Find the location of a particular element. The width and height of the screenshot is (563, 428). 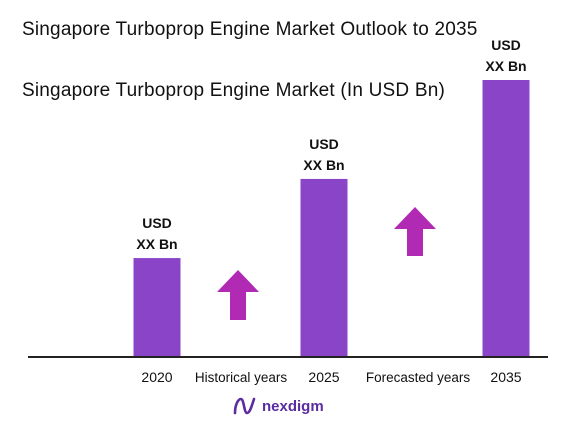

logo: nexdigm is located at coordinates (278, 406).